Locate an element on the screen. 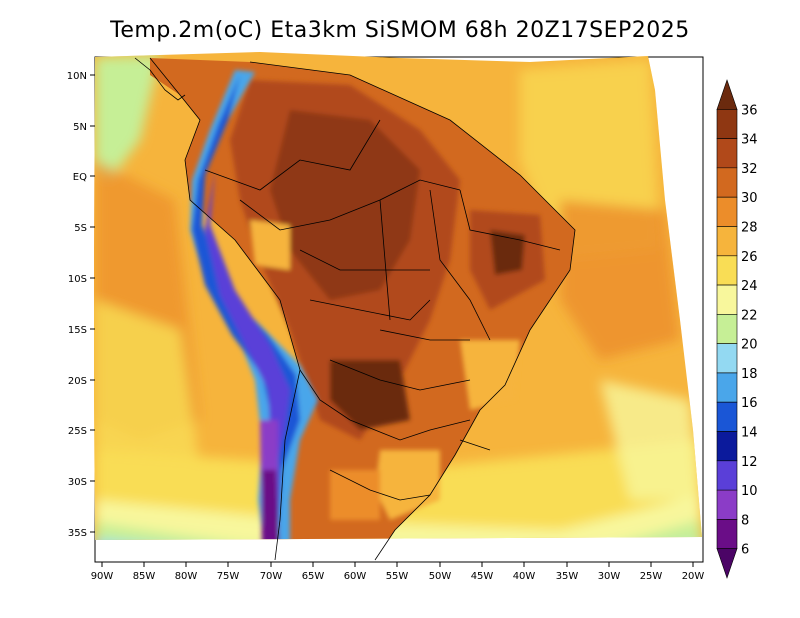 Image resolution: width=800 pixels, height=618 pixels. colorbar-label: 8 is located at coordinates (745, 520).